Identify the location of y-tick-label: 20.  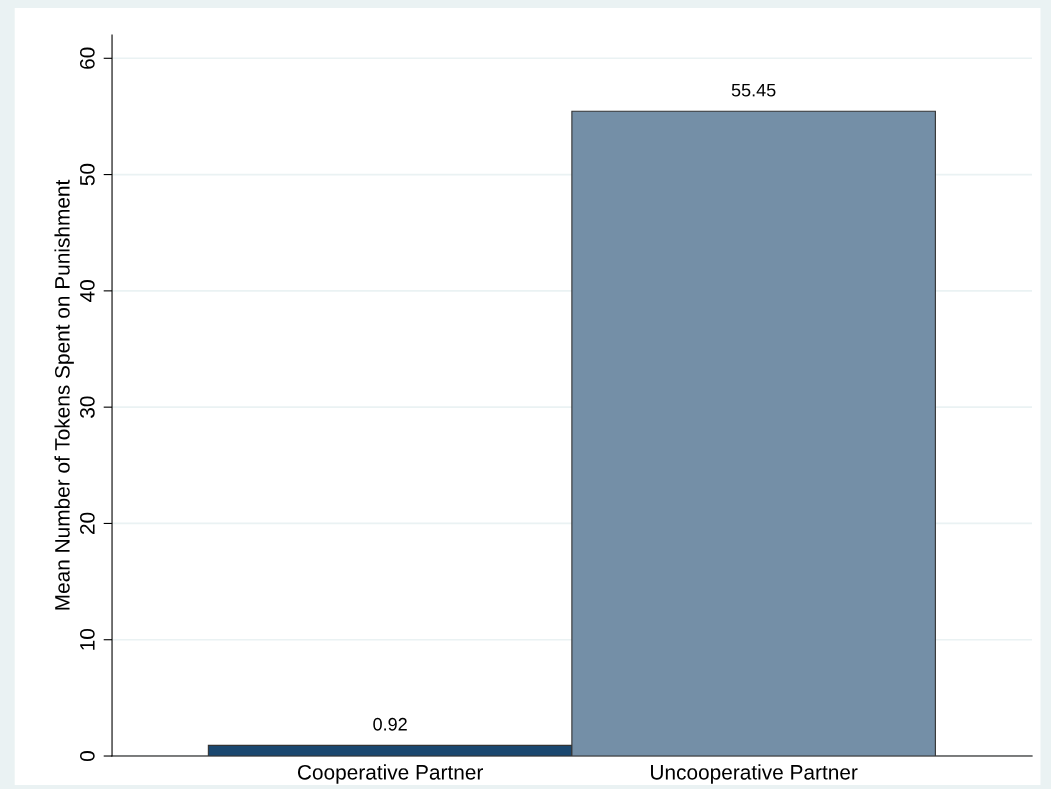
(87, 523).